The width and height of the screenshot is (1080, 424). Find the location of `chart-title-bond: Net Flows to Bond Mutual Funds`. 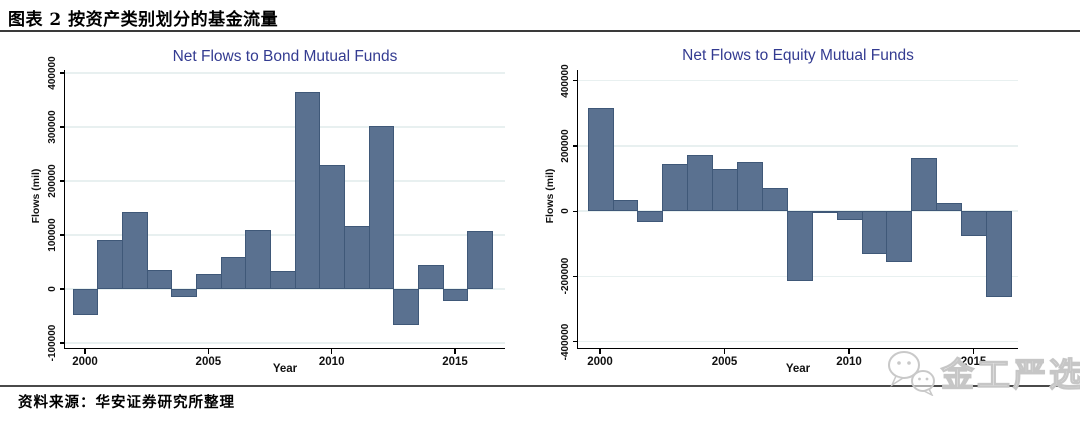

chart-title-bond: Net Flows to Bond Mutual Funds is located at coordinates (285, 56).